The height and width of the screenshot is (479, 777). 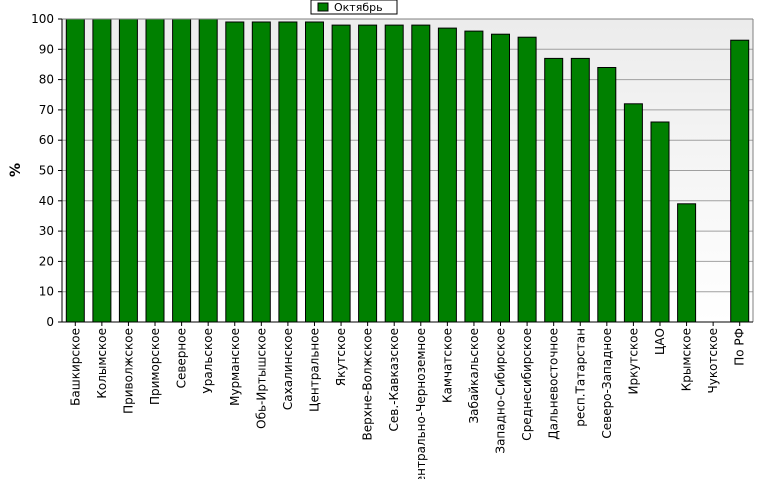 I want to click on legend-swatch, so click(x=323, y=7).